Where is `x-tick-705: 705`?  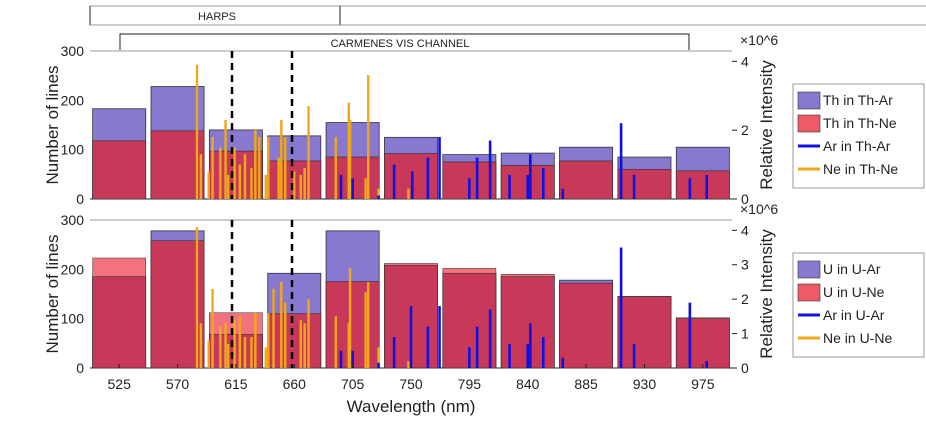 x-tick-705: 705 is located at coordinates (353, 384).